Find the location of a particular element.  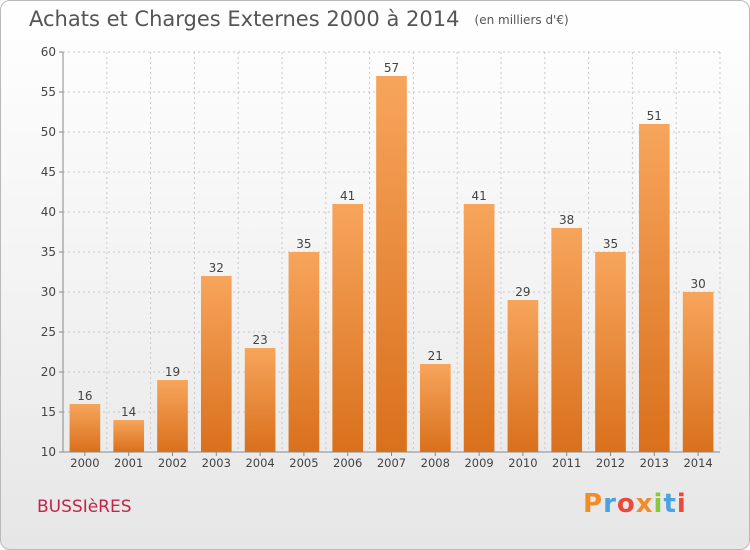

bar-value-label: 16 is located at coordinates (84, 396).